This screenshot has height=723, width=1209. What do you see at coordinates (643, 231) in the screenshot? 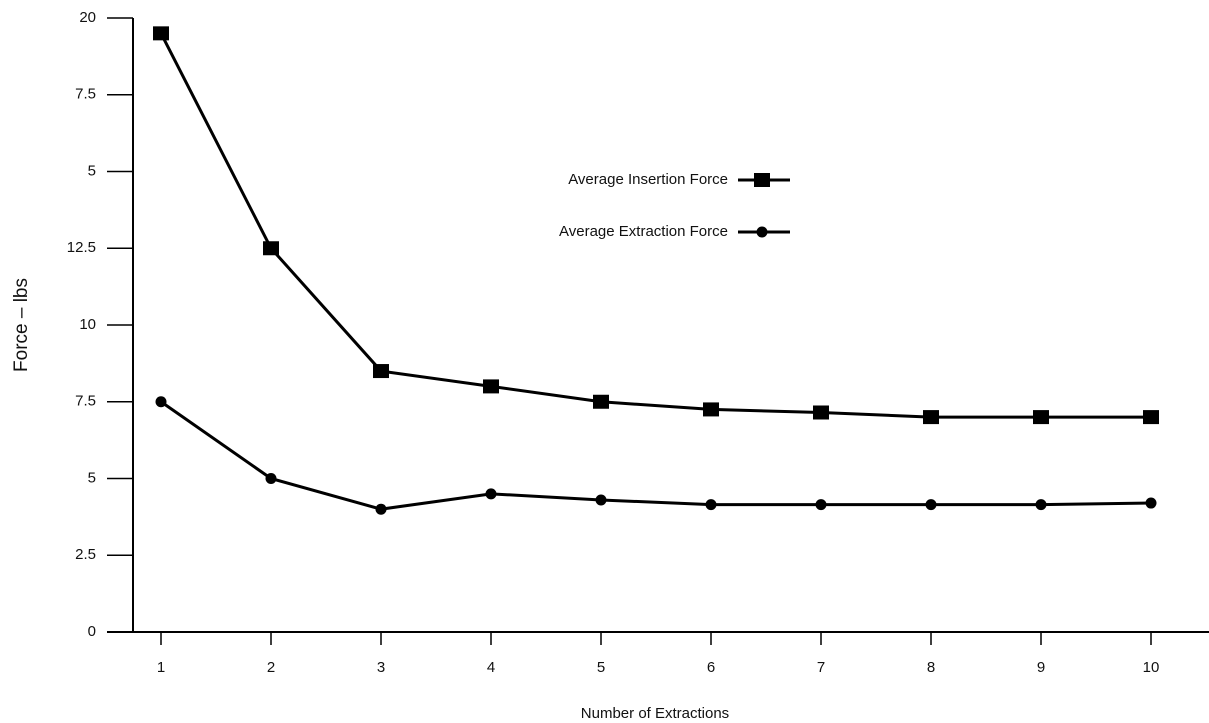
I see `legend-label: Average Extraction Force` at bounding box center [643, 231].